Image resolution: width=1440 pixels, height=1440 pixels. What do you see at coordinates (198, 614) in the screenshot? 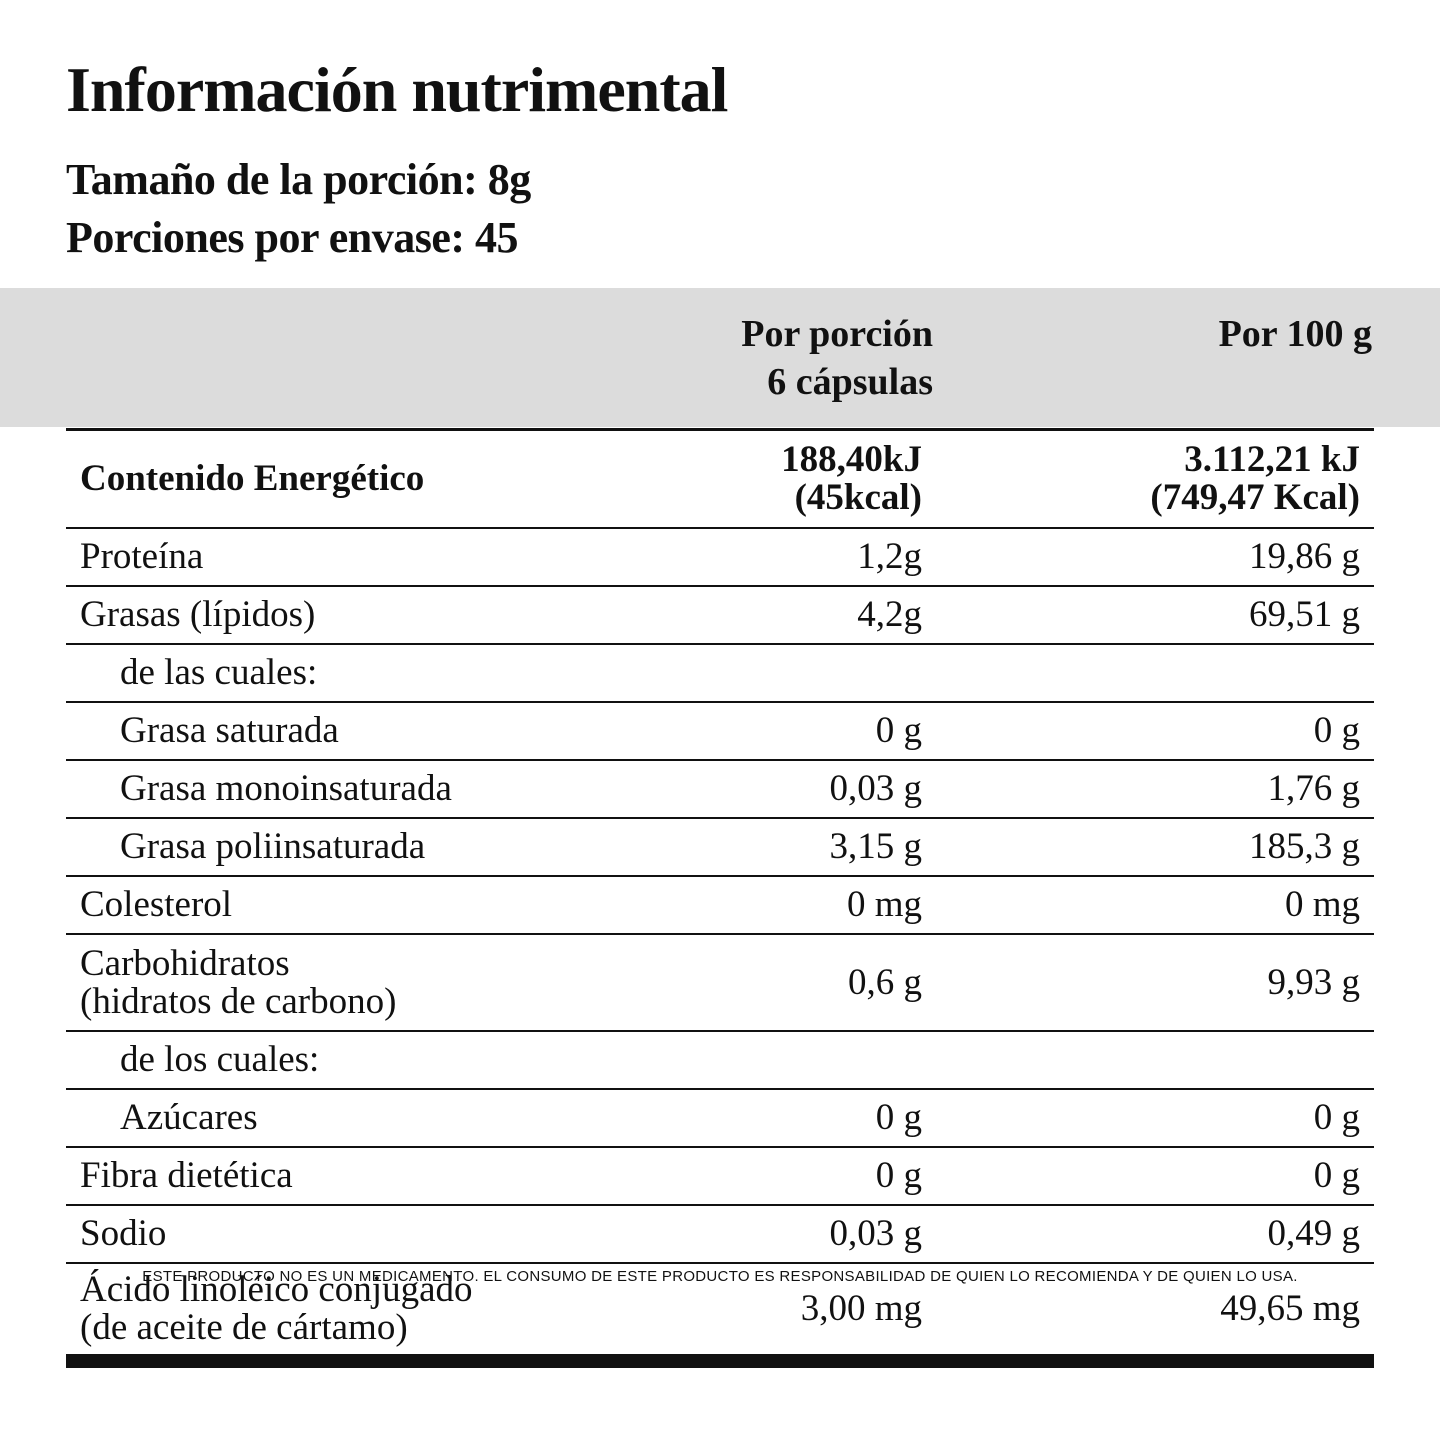
I see `row-label: Grasas (lípidos)` at bounding box center [198, 614].